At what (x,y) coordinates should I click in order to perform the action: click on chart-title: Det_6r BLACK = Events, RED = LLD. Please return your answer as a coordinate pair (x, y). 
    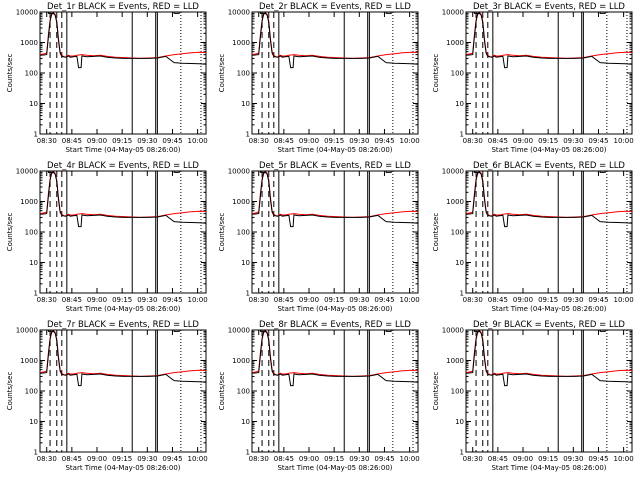
    Looking at the image, I should click on (549, 166).